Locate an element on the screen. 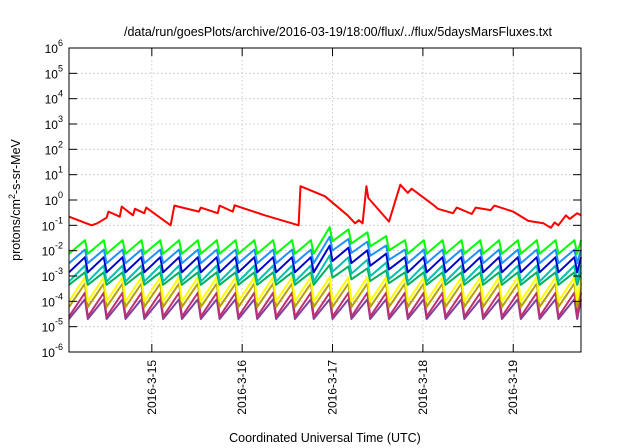 Image resolution: width=640 pixels, height=448 pixels. y-tick-exp: 2 is located at coordinates (60, 144).